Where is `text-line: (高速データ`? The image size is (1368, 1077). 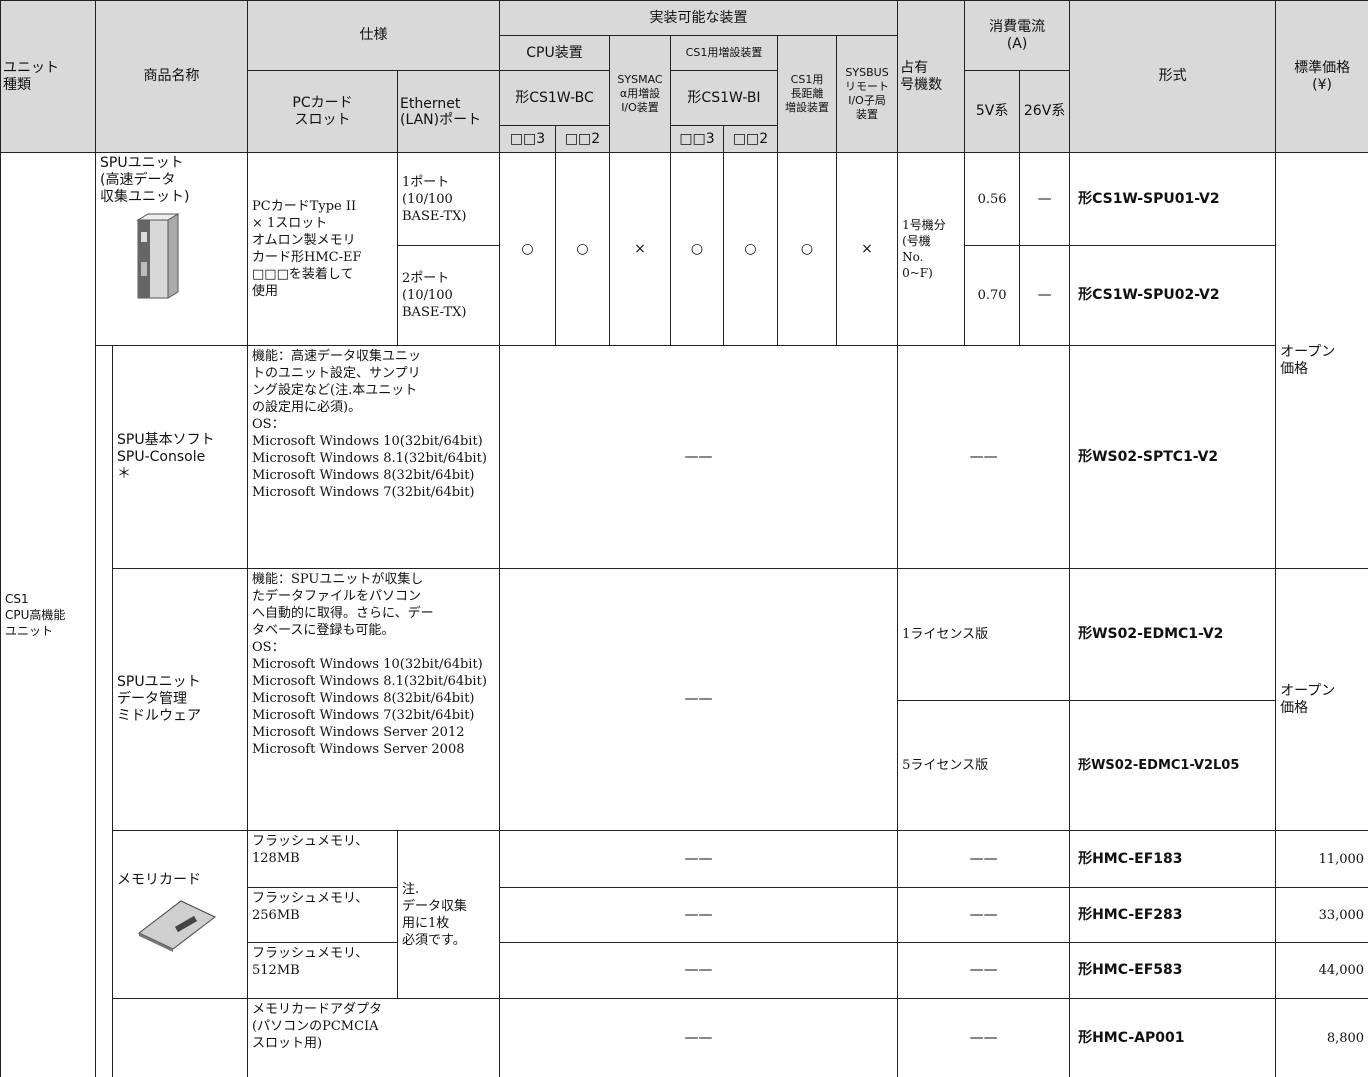 text-line: (高速データ is located at coordinates (138, 180).